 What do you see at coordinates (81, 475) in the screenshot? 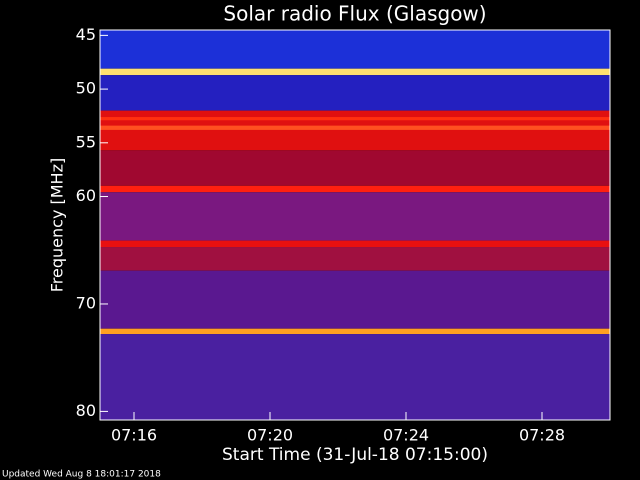
I see `footer: Updated Wed Aug 8 18:01:17 2018` at bounding box center [81, 475].